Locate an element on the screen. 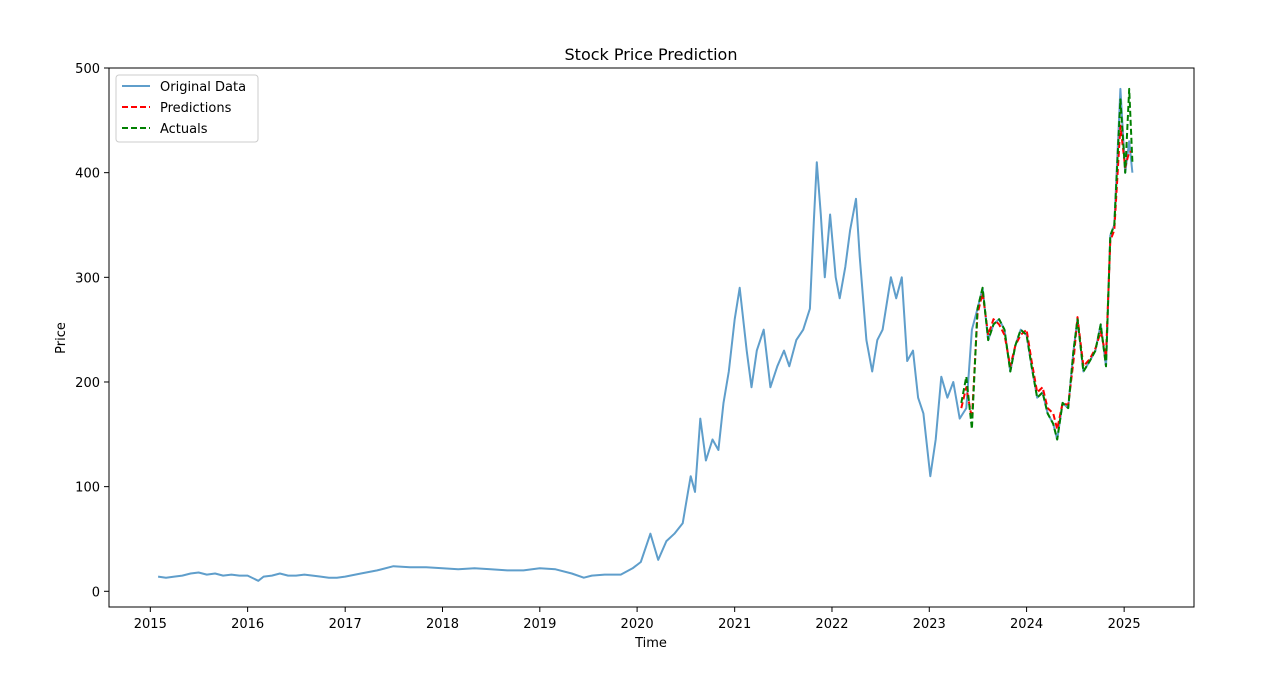  x-tick-label: 2022 is located at coordinates (831, 624).